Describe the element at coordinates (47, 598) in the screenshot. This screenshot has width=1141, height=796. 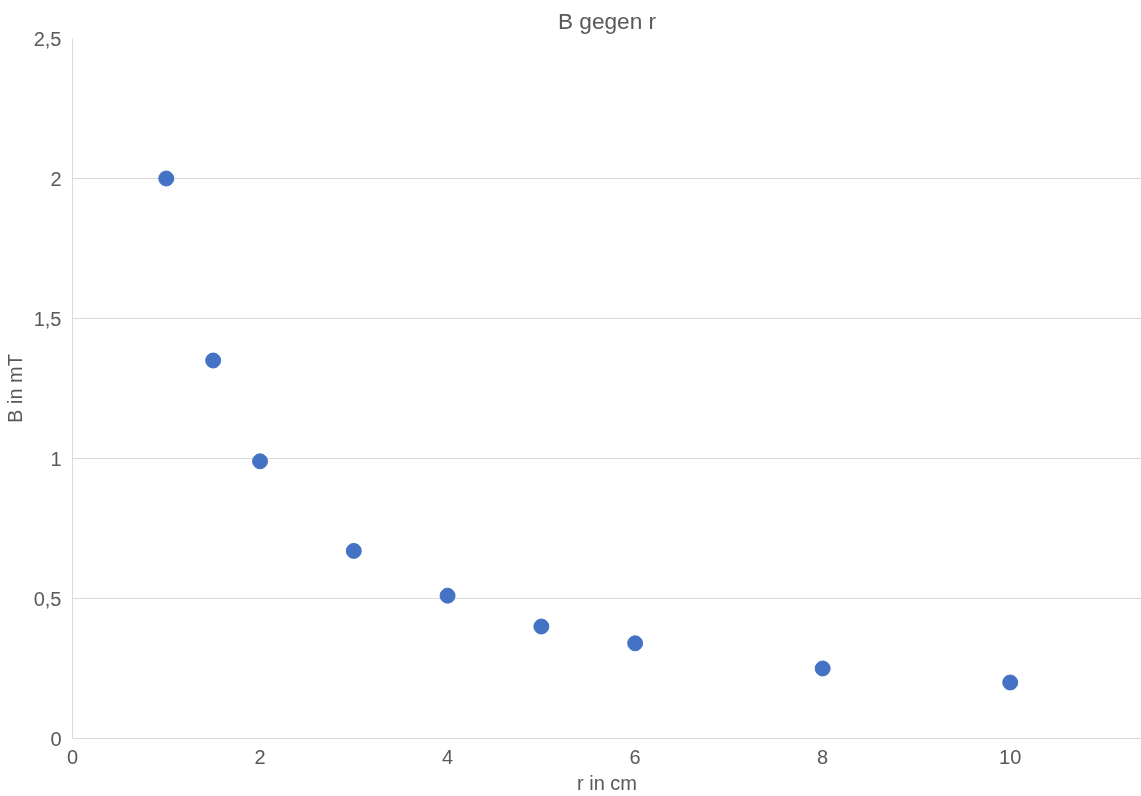
I see `y-tick-label: 0,5` at that location.